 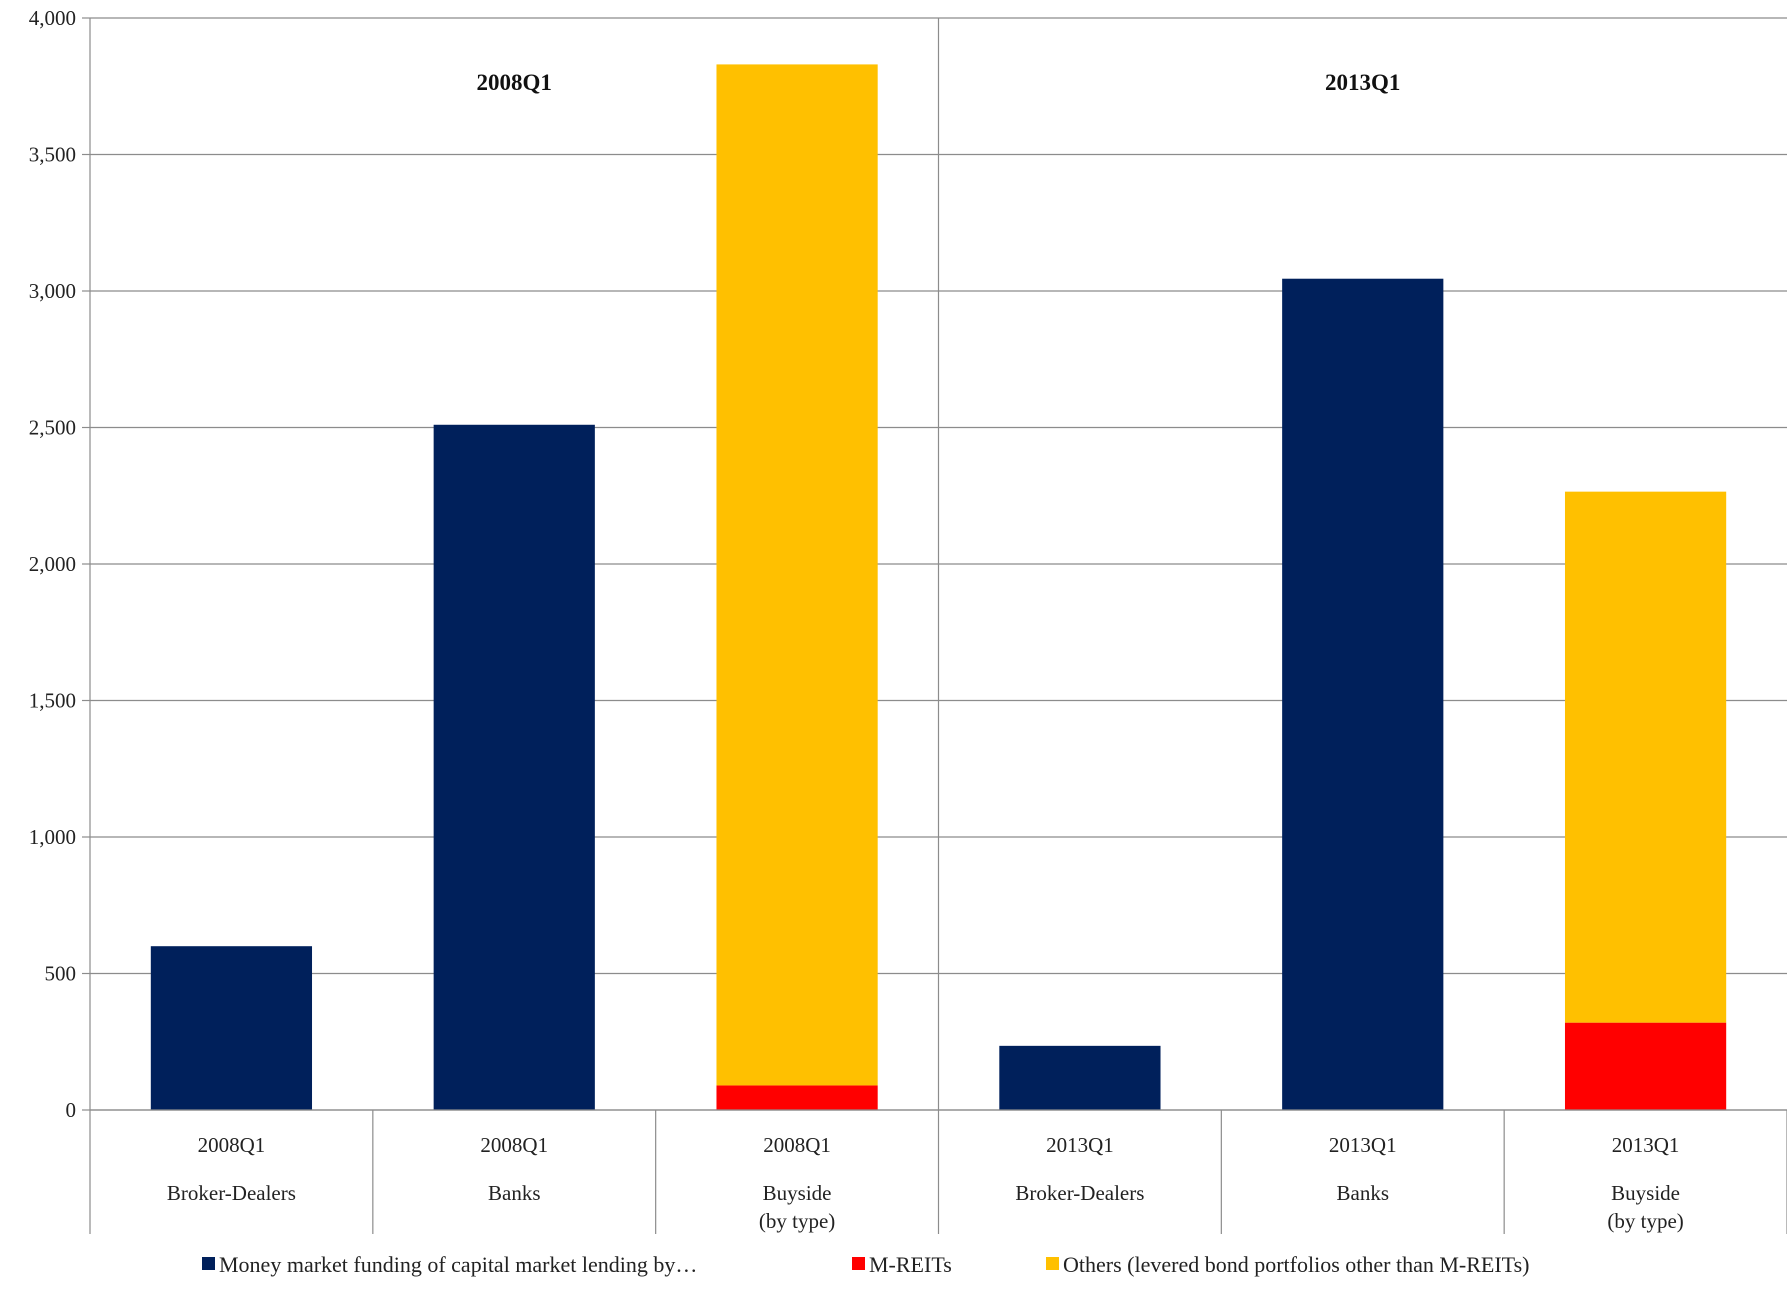 What do you see at coordinates (52, 291) in the screenshot?
I see `y-tick-label: 3,000` at bounding box center [52, 291].